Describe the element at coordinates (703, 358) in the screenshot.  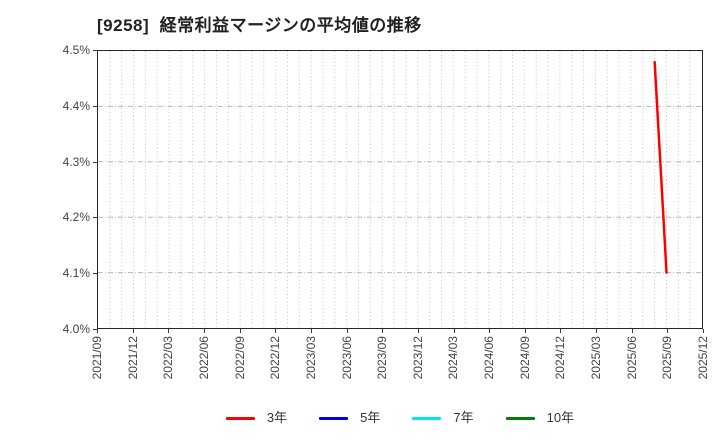
I see `x-tick-label: 2025/12` at that location.